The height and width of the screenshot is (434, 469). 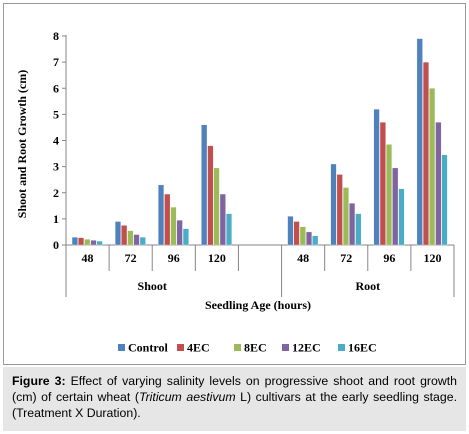 What do you see at coordinates (341, 347) in the screenshot?
I see `legend-swatch-16ec` at bounding box center [341, 347].